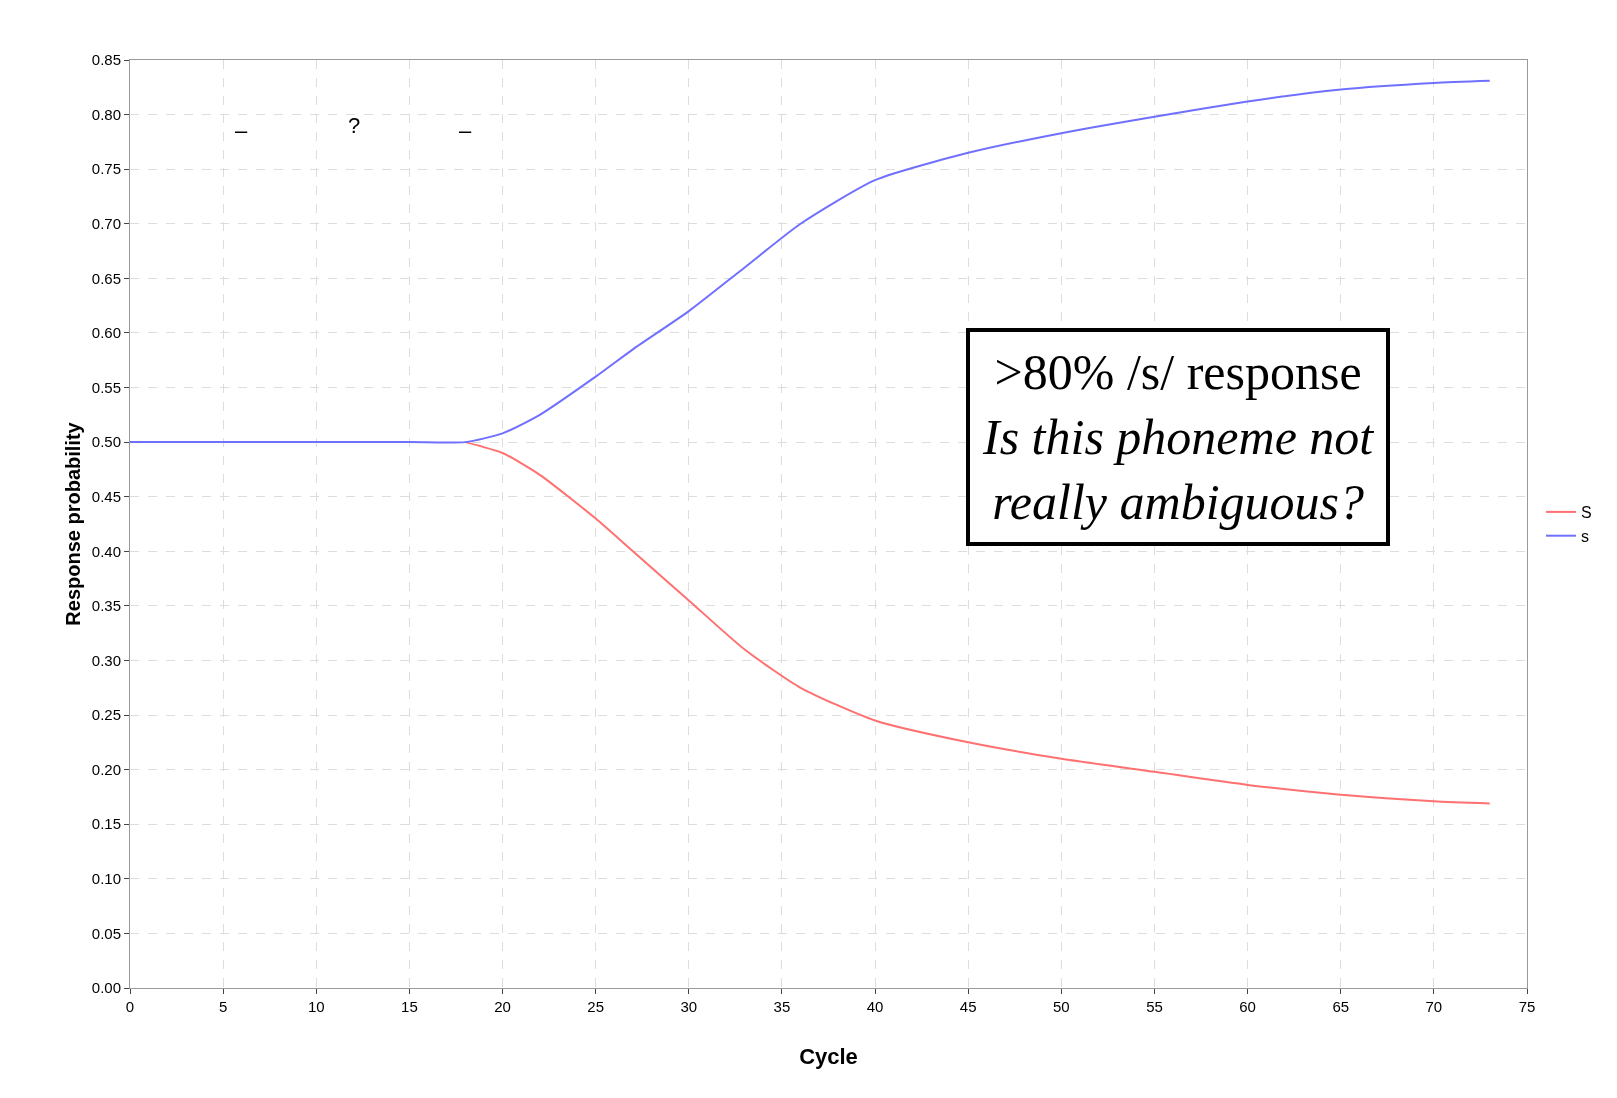 The image size is (1617, 1098). I want to click on legend-label: s, so click(1584, 536).